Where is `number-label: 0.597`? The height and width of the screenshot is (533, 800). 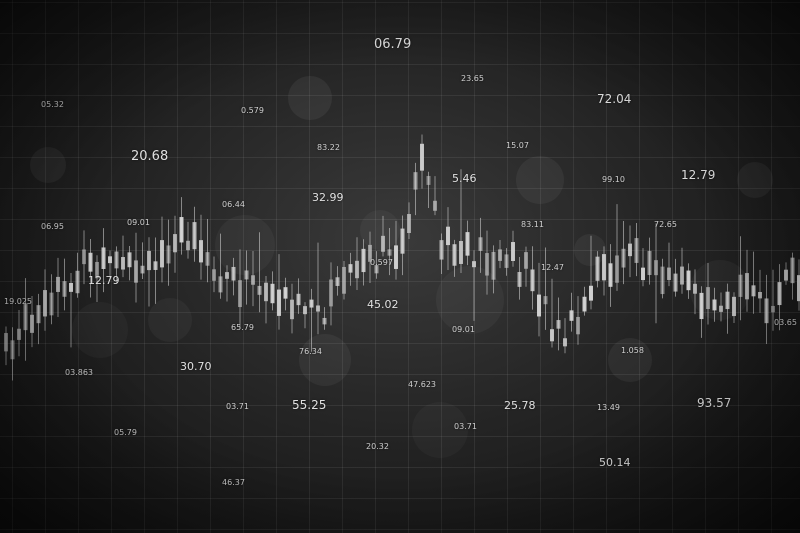
number-label: 0.597 is located at coordinates (381, 262).